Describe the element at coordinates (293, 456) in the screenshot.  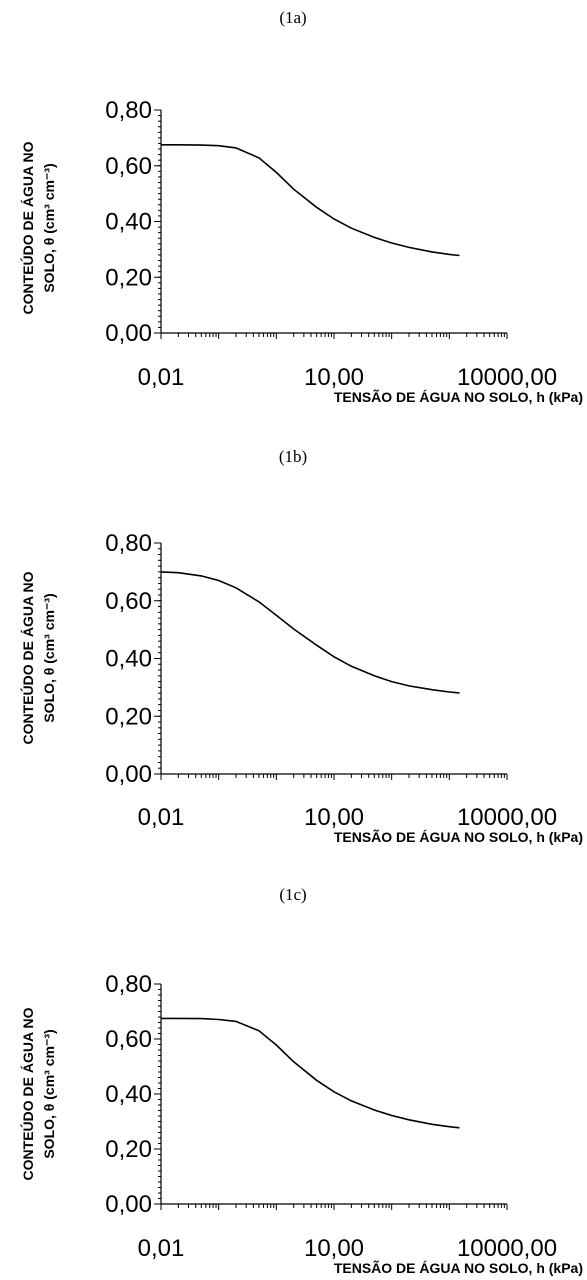
I see `panel-label: (1b)` at that location.